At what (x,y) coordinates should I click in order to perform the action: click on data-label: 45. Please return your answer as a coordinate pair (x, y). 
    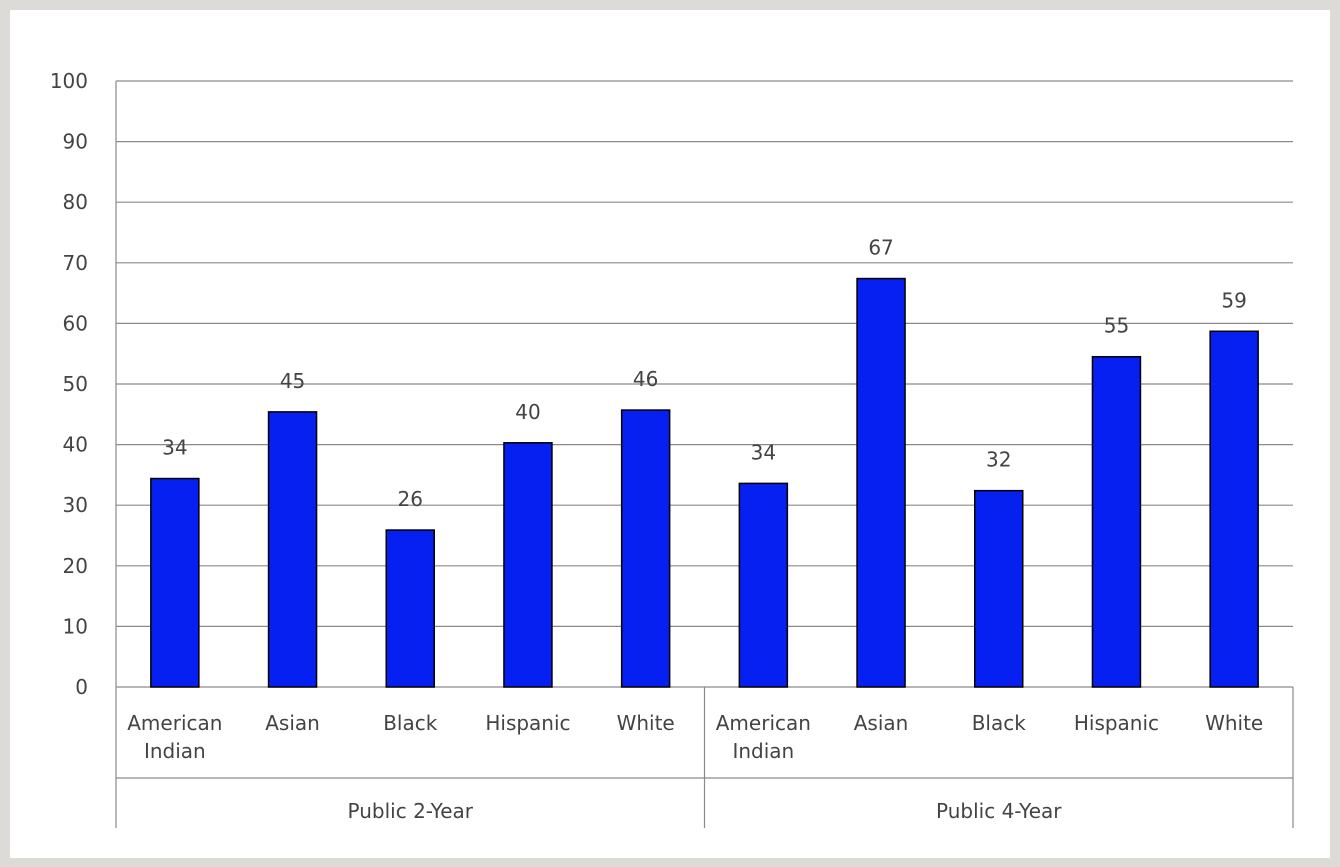
    Looking at the image, I should click on (292, 381).